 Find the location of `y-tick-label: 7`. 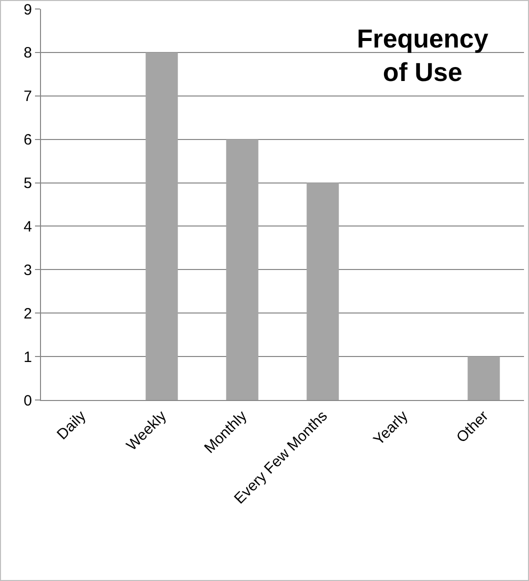

y-tick-label: 7 is located at coordinates (28, 97).